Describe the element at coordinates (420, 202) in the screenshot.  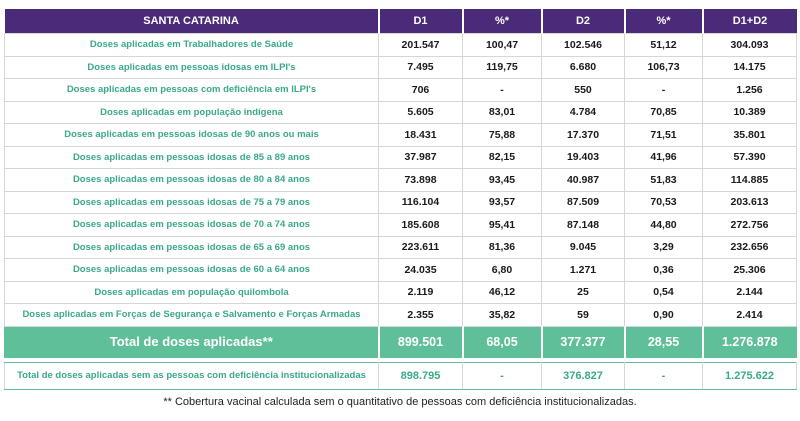
I see `cell-d1: 116.104` at that location.